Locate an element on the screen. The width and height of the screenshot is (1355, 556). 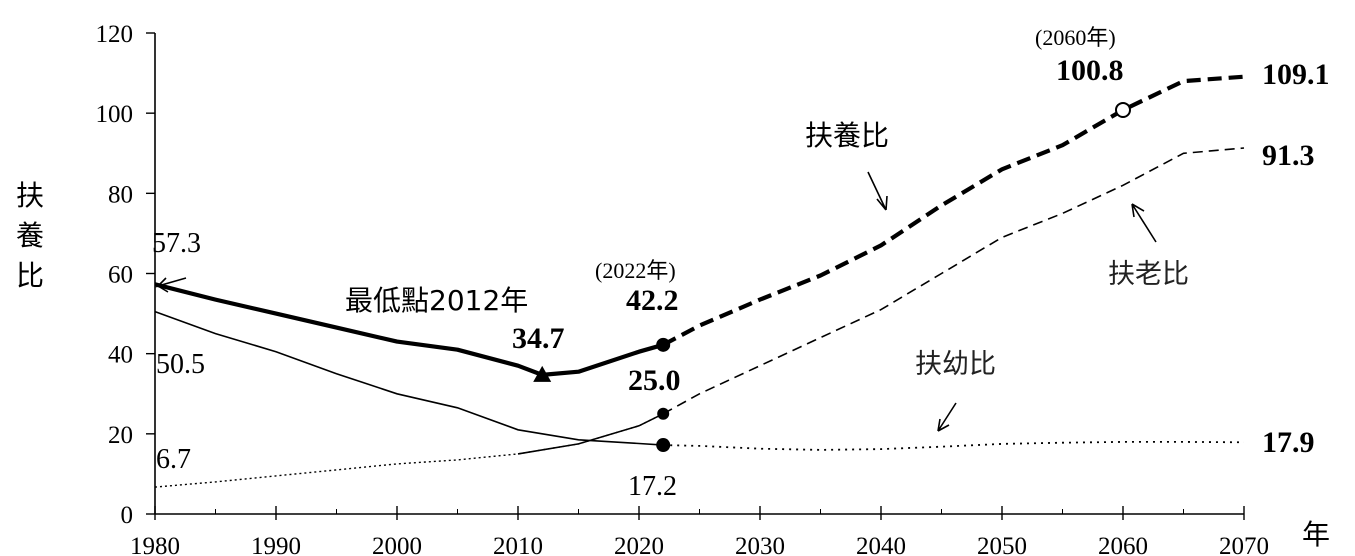
y-tick-label: 100 is located at coordinates (115, 114).